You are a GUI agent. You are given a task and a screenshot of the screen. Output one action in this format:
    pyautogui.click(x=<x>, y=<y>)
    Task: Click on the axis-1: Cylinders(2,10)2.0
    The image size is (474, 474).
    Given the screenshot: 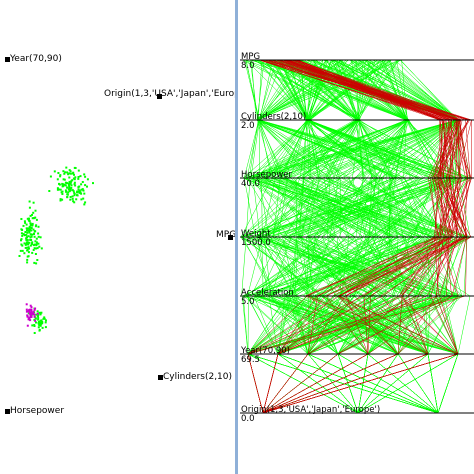 What is the action you would take?
    pyautogui.click(x=357, y=121)
    